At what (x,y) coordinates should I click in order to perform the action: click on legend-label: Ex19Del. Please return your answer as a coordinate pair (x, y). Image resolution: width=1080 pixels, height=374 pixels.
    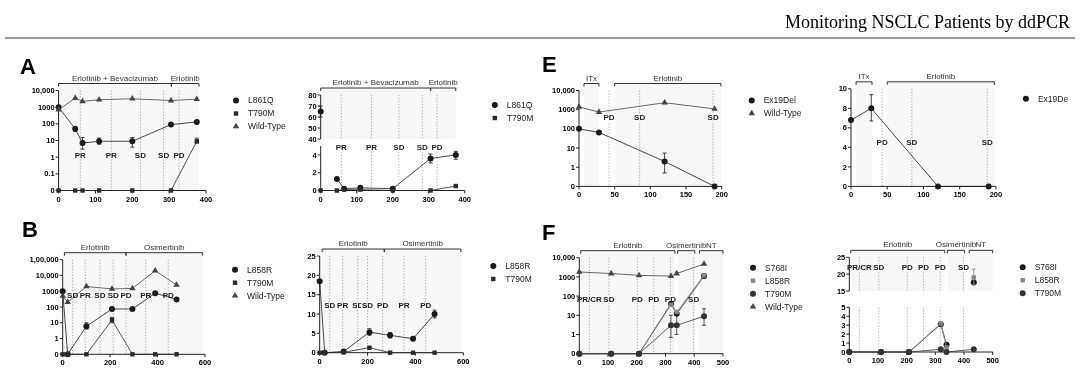
    Looking at the image, I should click on (779, 100).